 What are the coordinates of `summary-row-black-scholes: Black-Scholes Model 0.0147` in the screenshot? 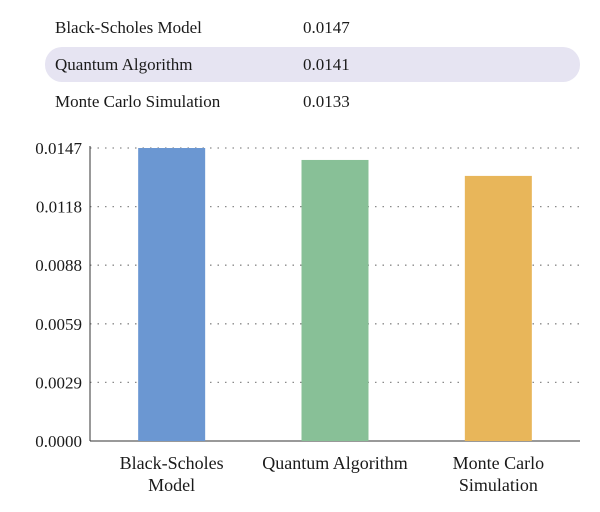 It's located at (312, 27).